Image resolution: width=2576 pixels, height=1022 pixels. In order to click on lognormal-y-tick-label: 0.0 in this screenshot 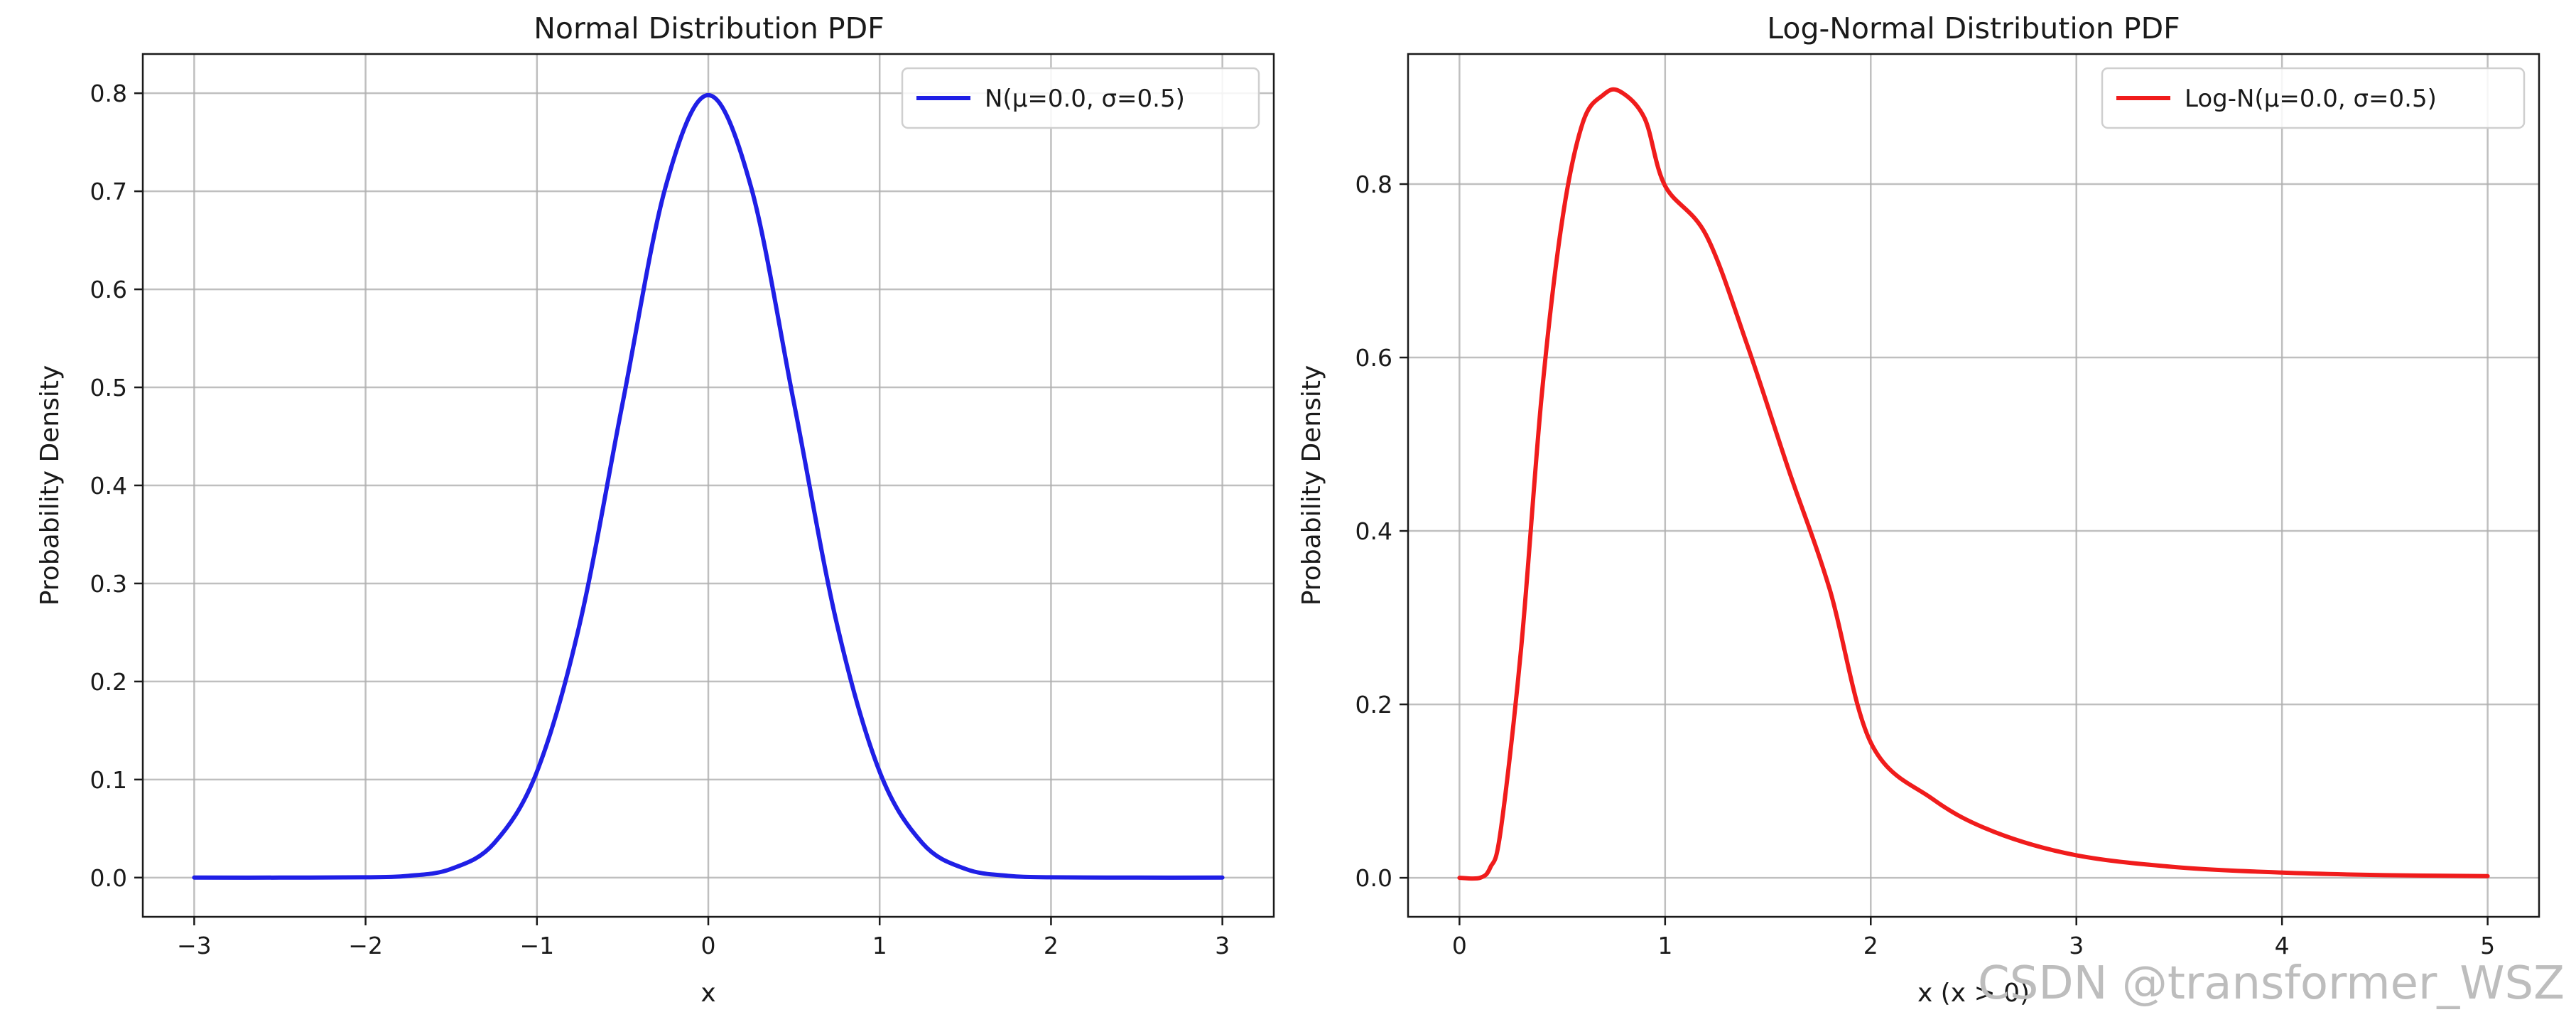, I will do `click(1373, 878)`.